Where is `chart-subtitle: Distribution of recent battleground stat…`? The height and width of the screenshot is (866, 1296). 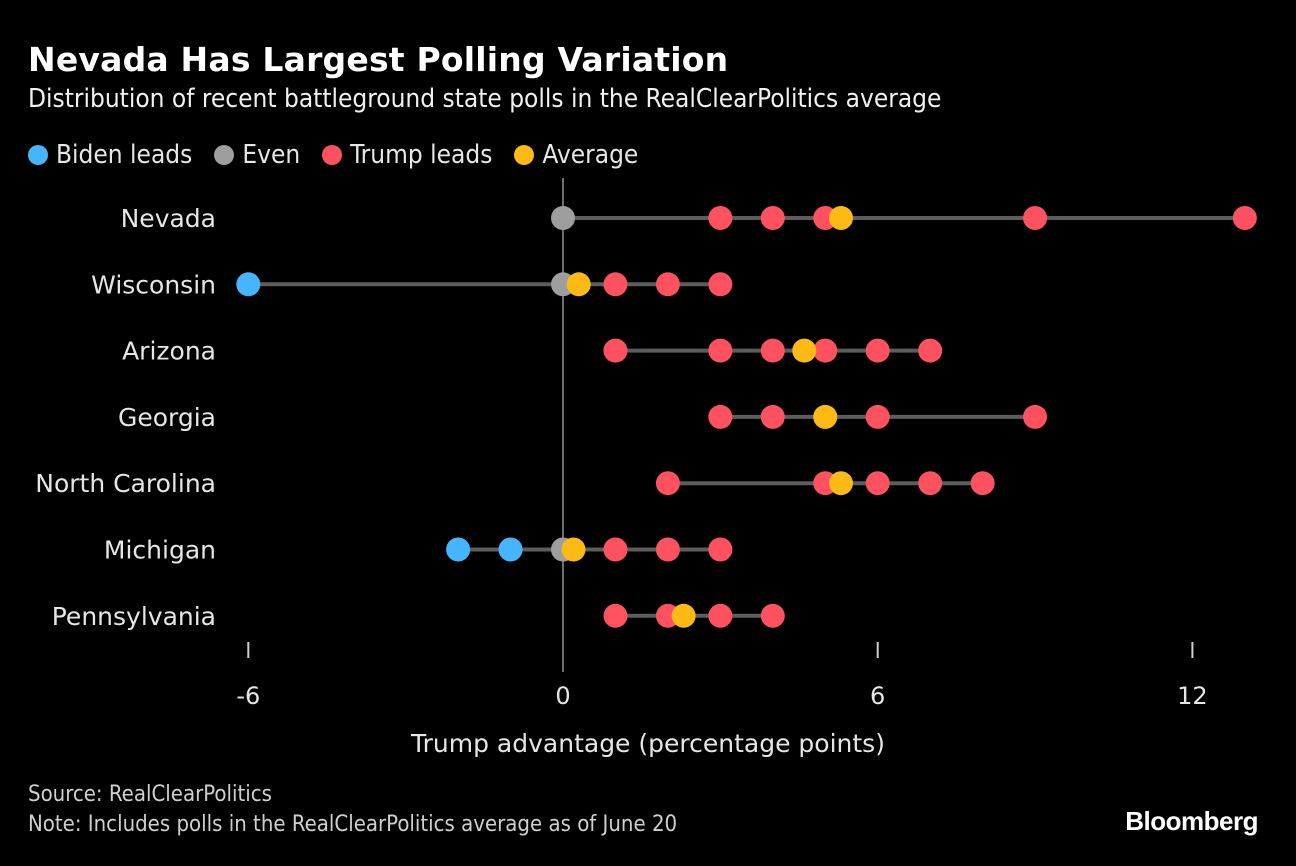 chart-subtitle: Distribution of recent battleground stat… is located at coordinates (485, 99).